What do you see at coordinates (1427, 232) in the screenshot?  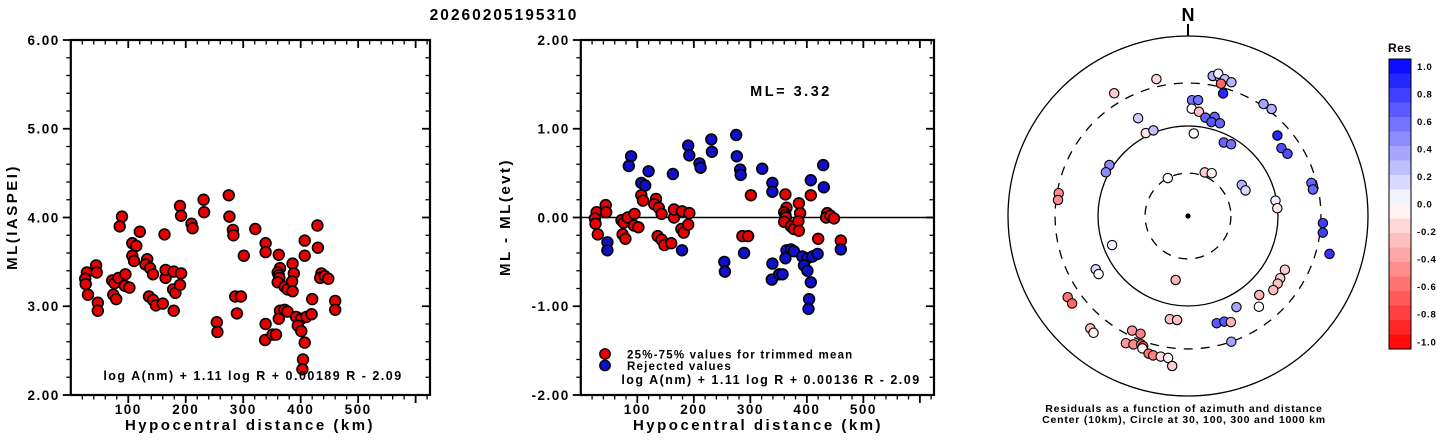 I see `colorbar-tick-label: -0.2` at bounding box center [1427, 232].